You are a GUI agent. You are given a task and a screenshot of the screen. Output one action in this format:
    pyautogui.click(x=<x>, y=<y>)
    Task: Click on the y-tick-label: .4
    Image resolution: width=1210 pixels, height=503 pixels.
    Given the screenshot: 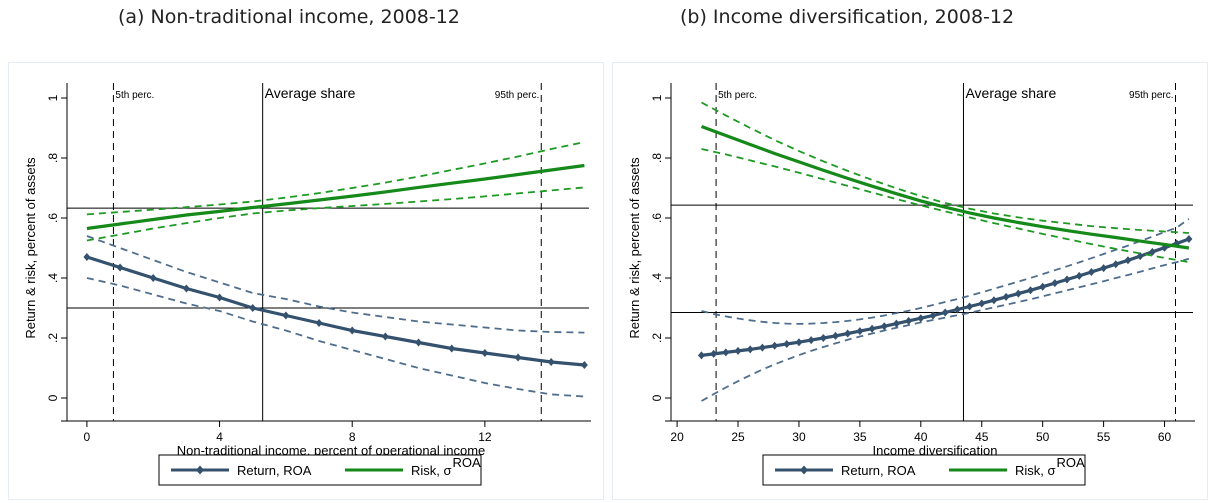 What is the action you would take?
    pyautogui.click(x=657, y=278)
    